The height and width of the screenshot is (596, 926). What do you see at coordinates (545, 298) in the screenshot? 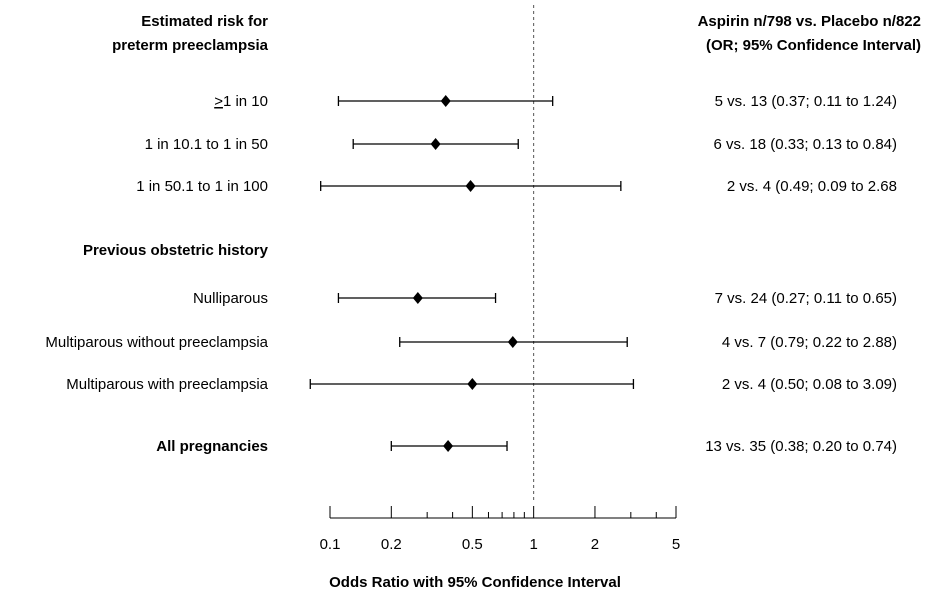
I see `forest-row: Nulliparous 7 vs. 24 (0.27; 0.11 to 0.65)` at bounding box center [545, 298].